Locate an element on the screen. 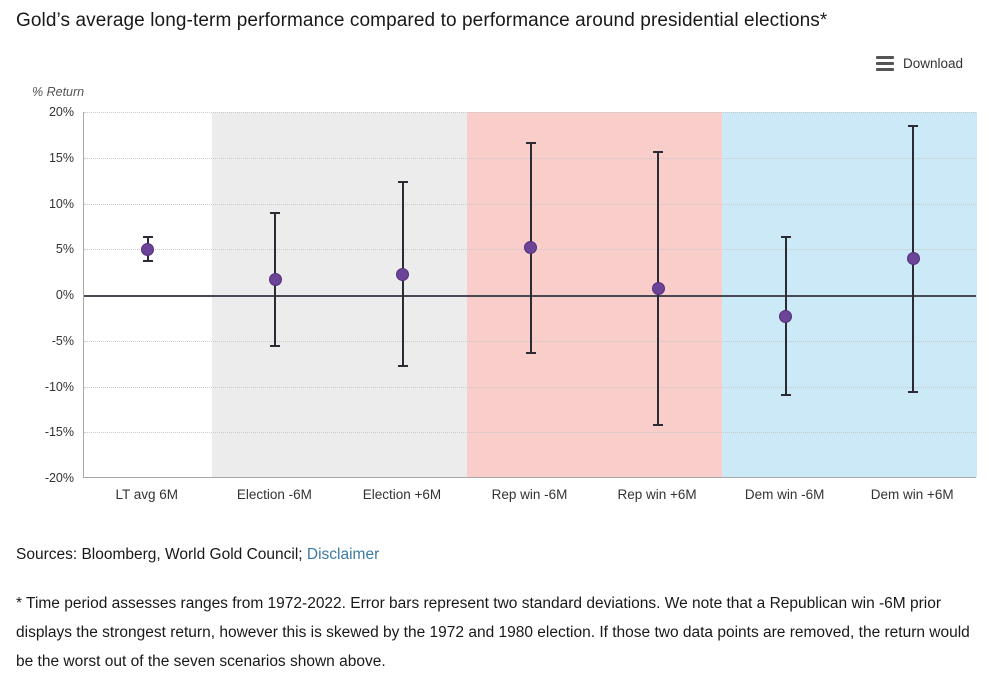 The height and width of the screenshot is (676, 988). download-button: Download is located at coordinates (919, 63).